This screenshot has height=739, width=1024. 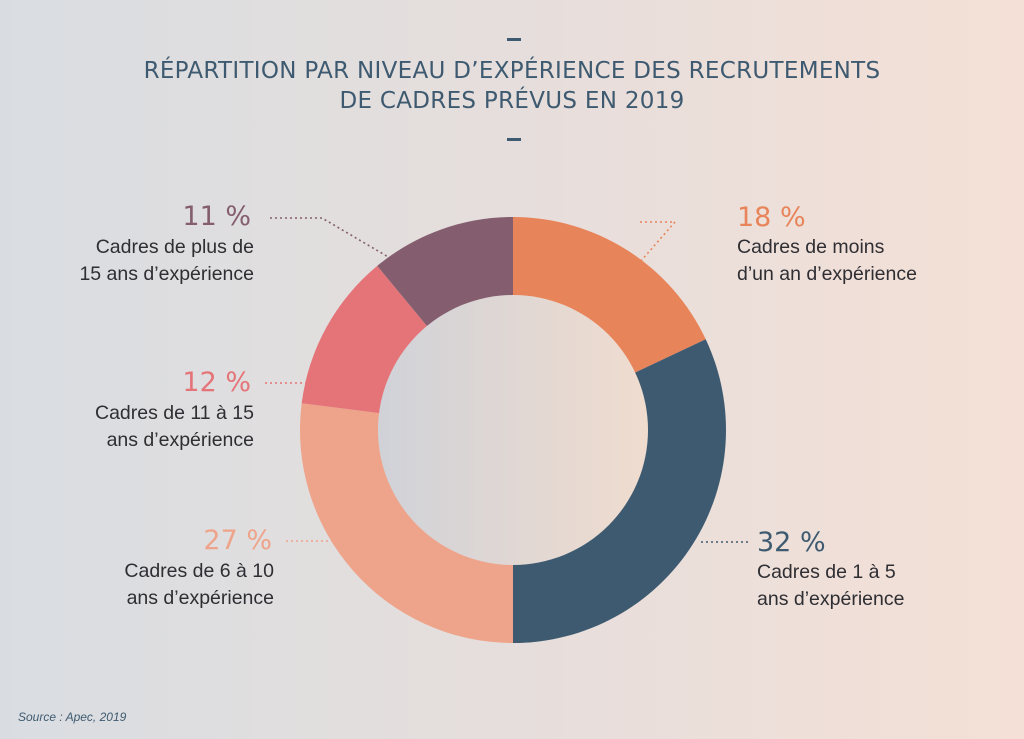 What do you see at coordinates (791, 542) in the screenshot?
I see `slice-pct-1: 32 %` at bounding box center [791, 542].